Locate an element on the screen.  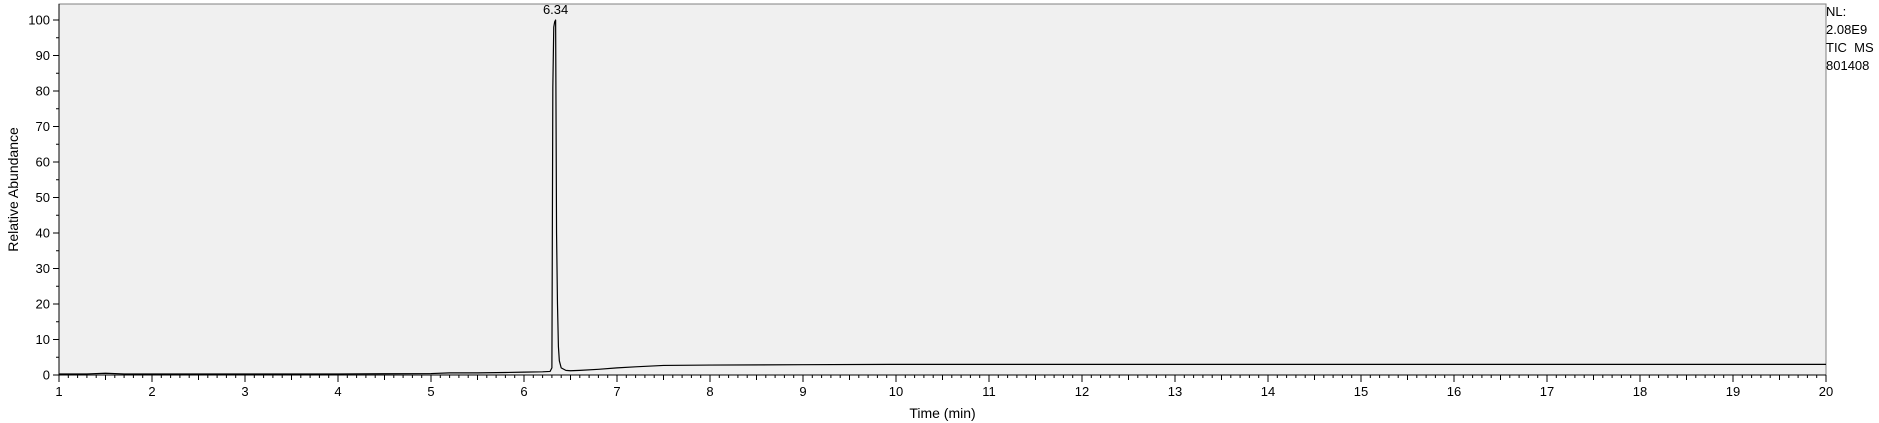
x-tick-label-4: 4 is located at coordinates (337, 391).